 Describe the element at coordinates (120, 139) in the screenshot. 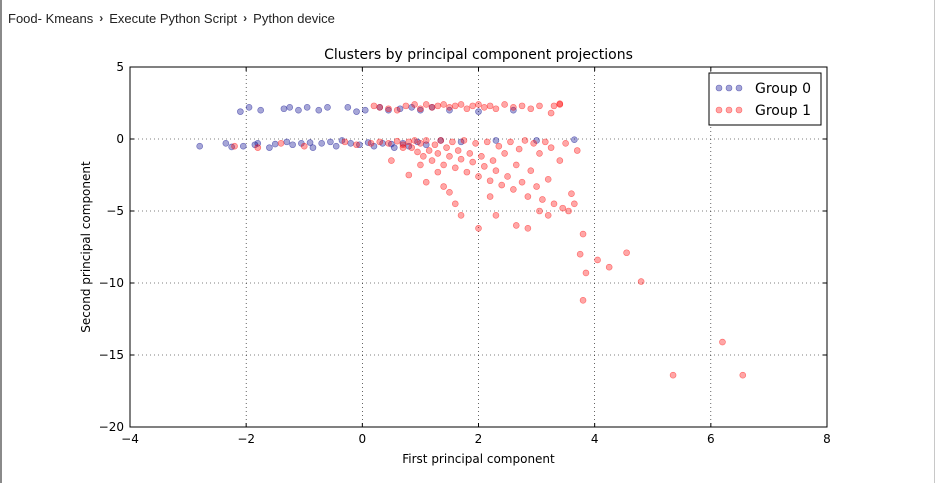

I see `y-tick-label: 0` at that location.